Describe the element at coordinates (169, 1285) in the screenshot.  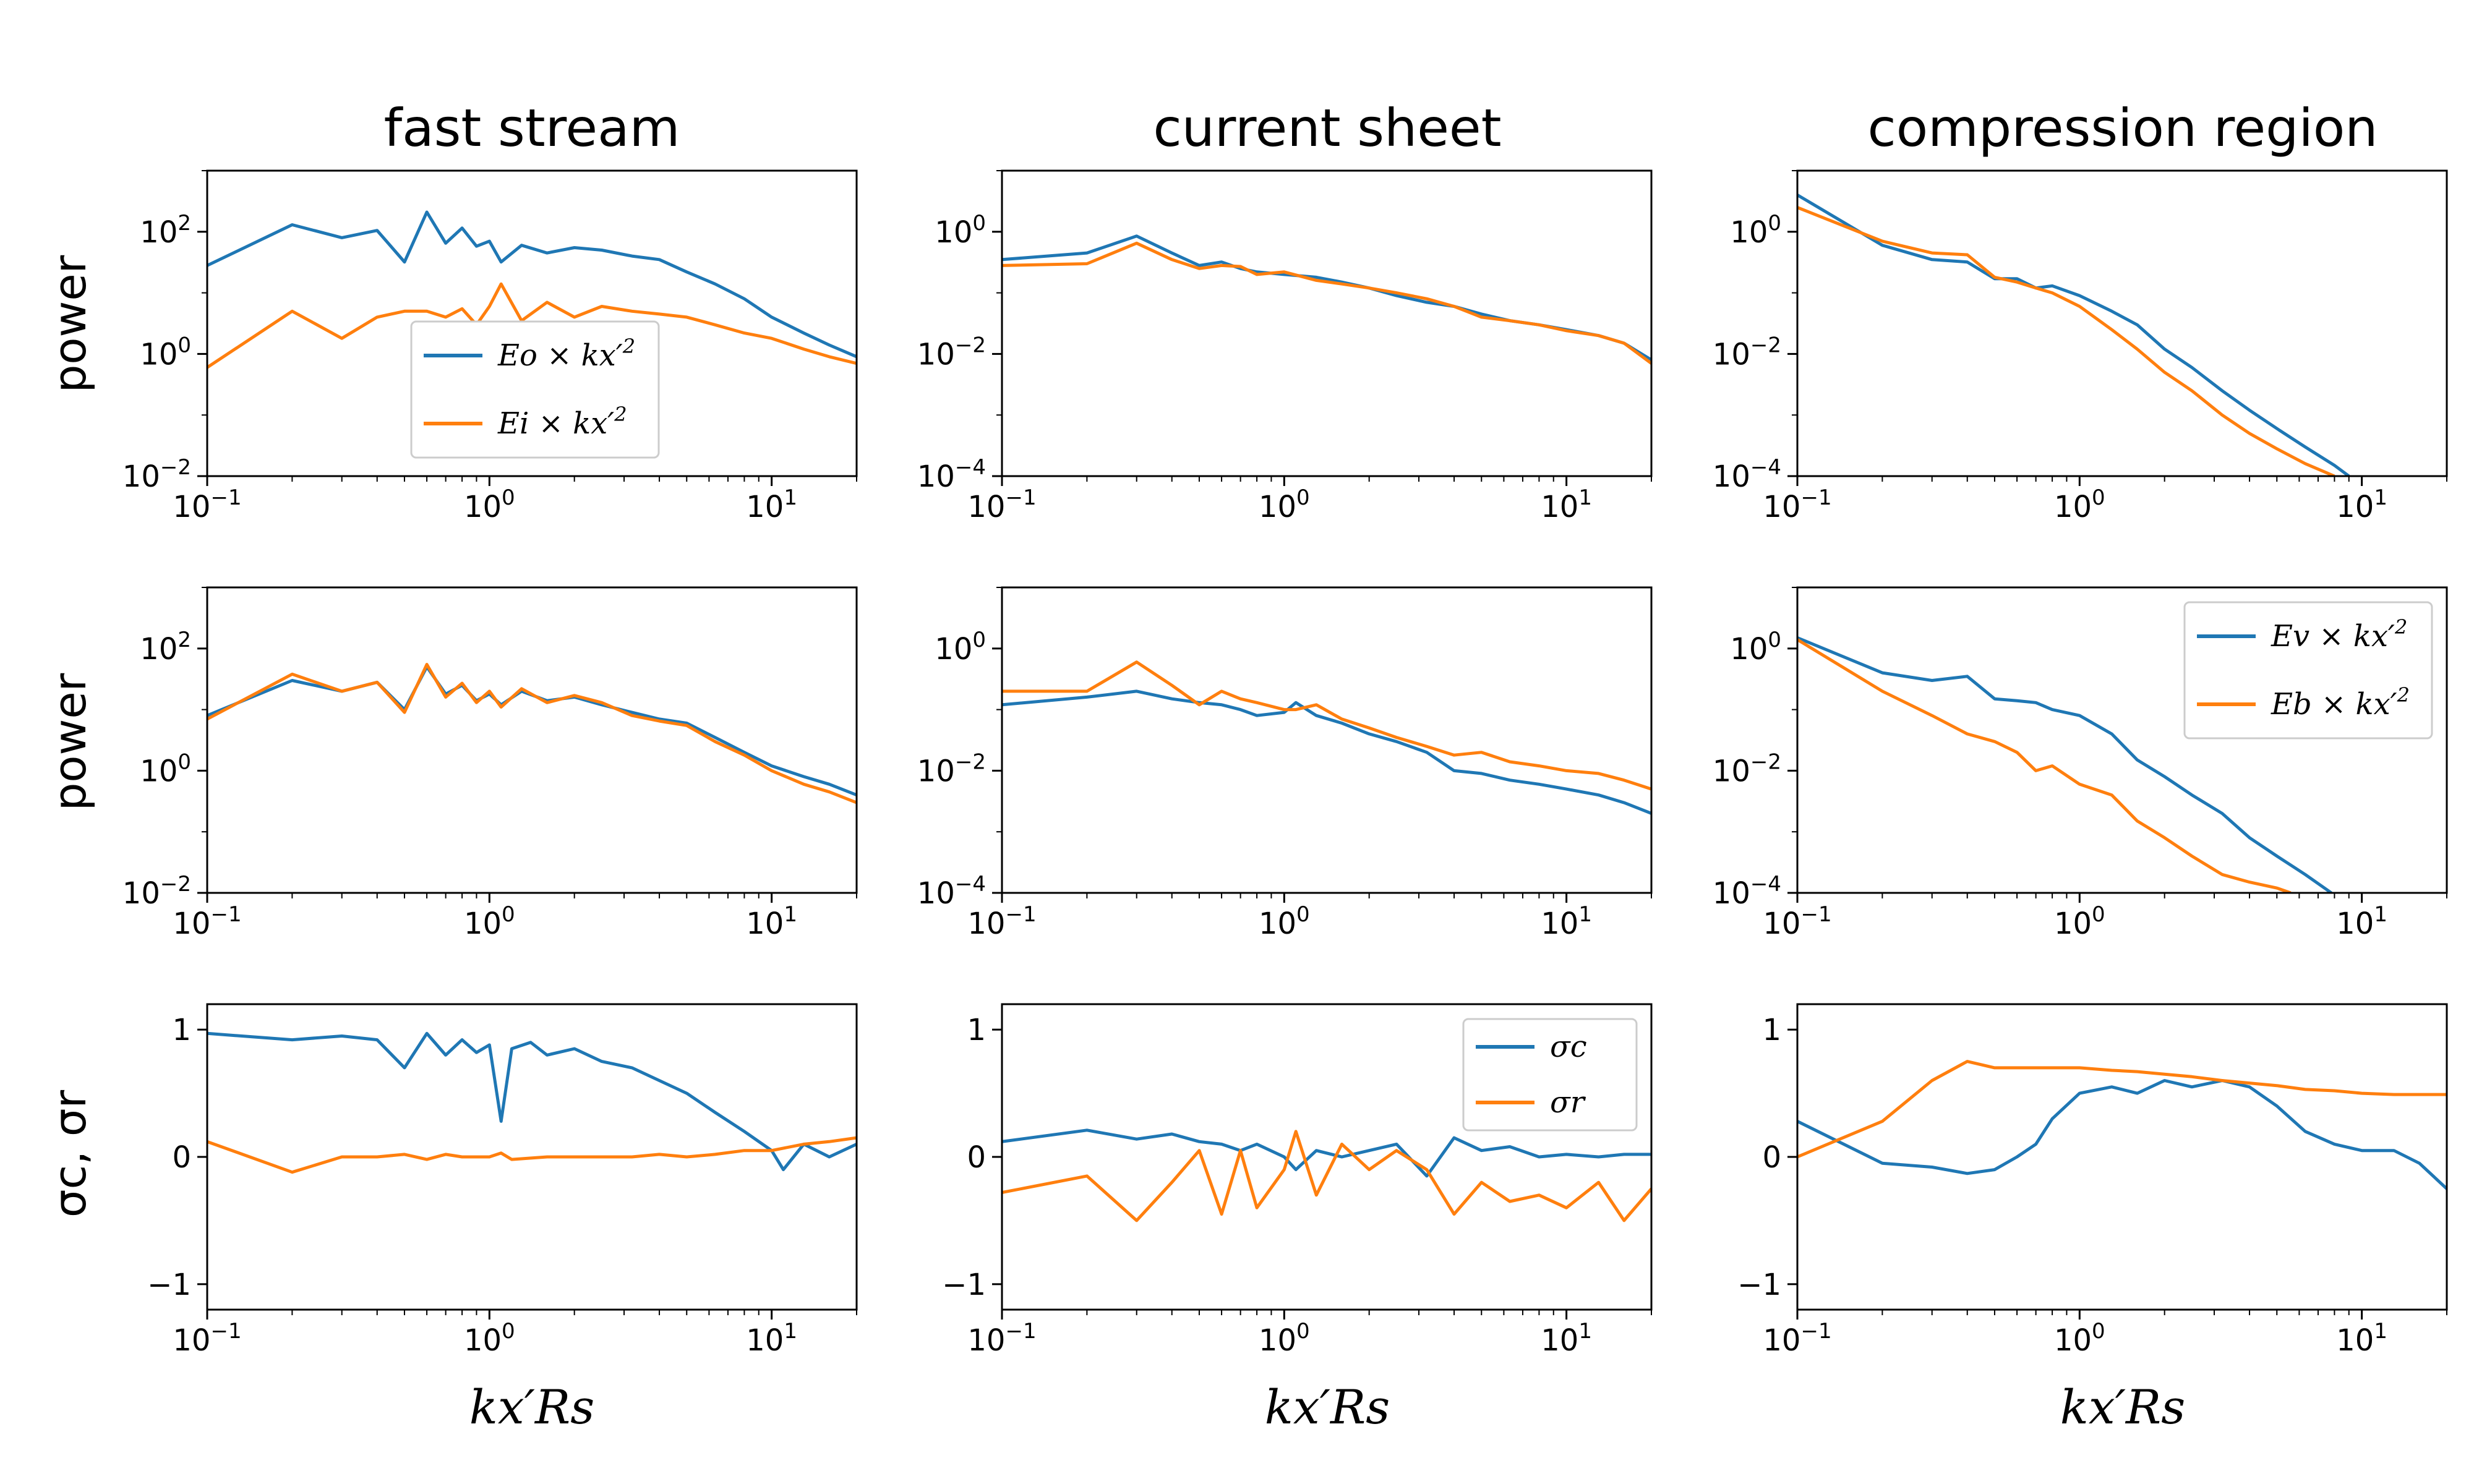
I see `y-tick-label-r2c0: −1` at that location.